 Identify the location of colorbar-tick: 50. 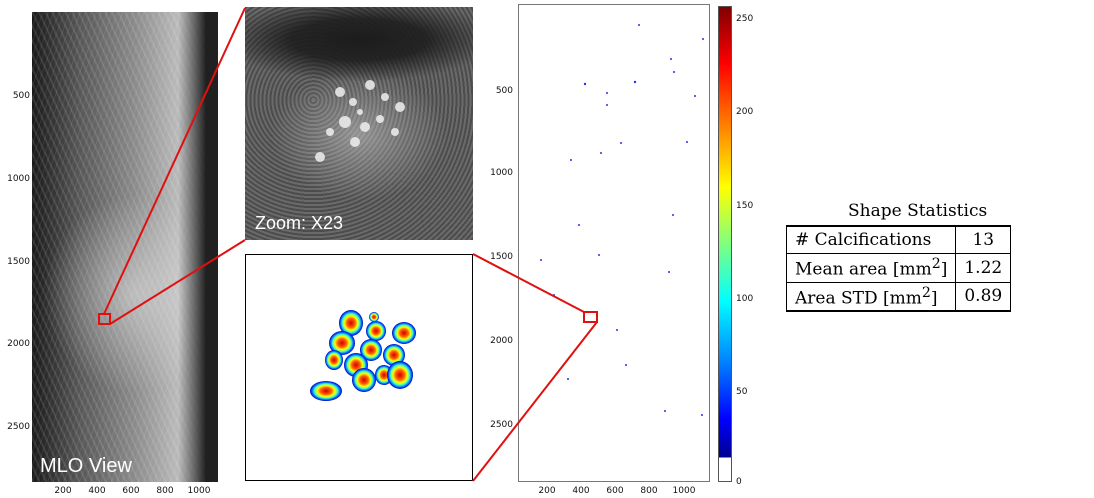
(742, 392).